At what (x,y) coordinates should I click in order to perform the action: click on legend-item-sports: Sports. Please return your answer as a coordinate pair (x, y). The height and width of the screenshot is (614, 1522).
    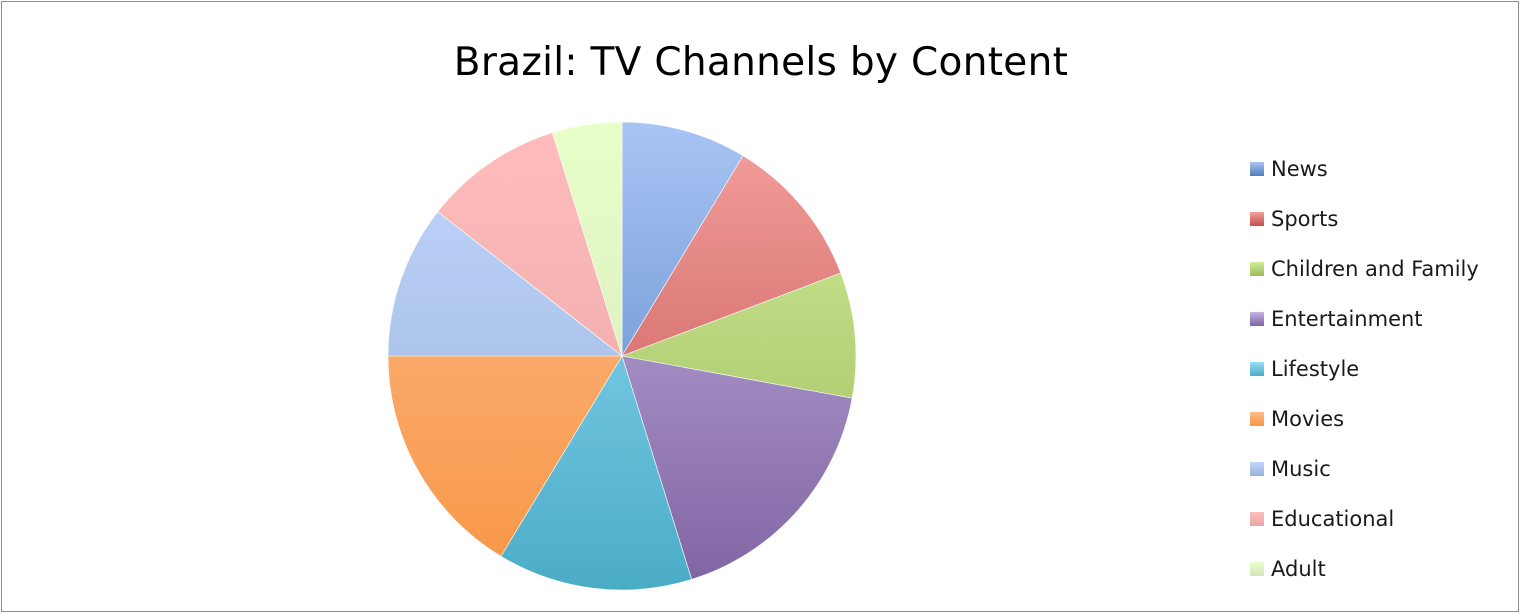
    Looking at the image, I should click on (1384, 219).